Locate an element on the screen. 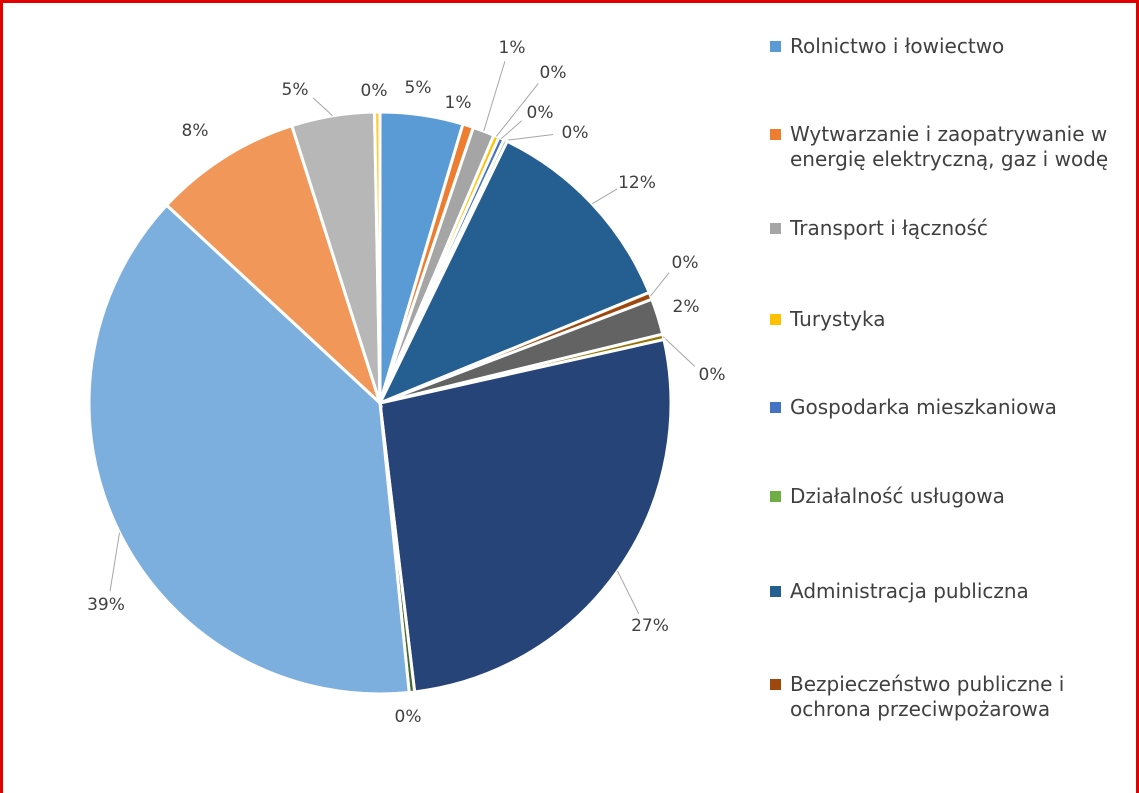 This screenshot has width=1139, height=793. legend-label: Gospodarka mieszkaniowa is located at coordinates (923, 407).